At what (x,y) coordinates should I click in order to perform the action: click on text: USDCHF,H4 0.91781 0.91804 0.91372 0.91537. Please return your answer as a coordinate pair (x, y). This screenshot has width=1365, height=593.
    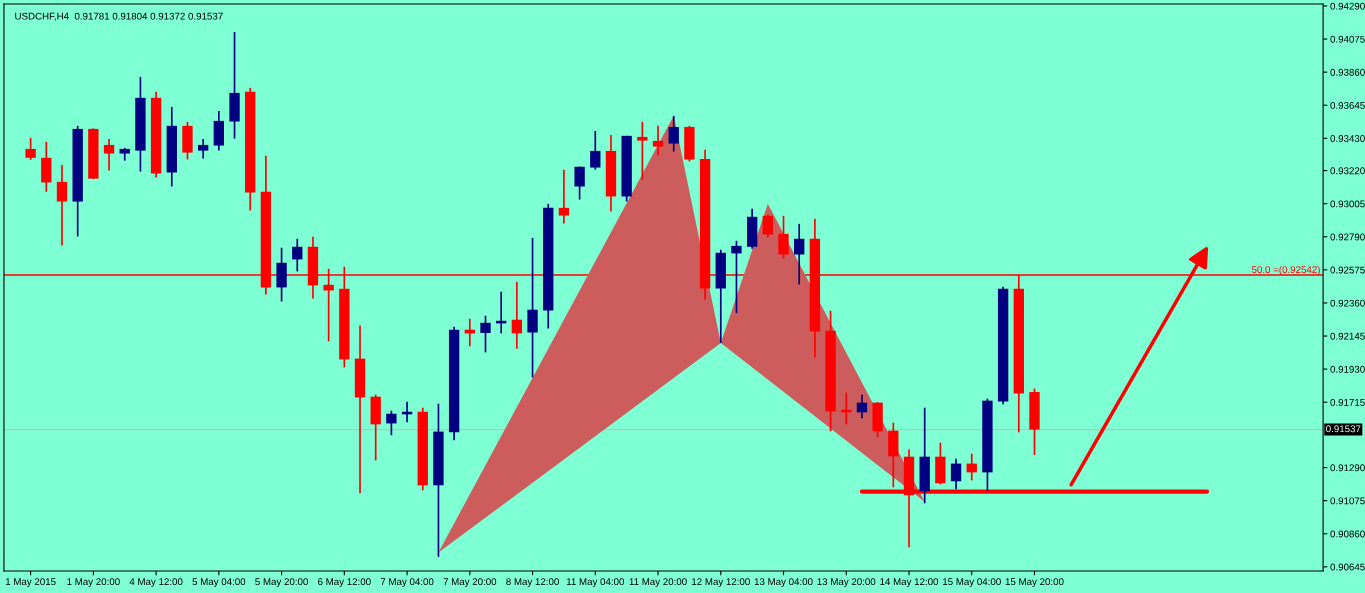
    Looking at the image, I should click on (119, 16).